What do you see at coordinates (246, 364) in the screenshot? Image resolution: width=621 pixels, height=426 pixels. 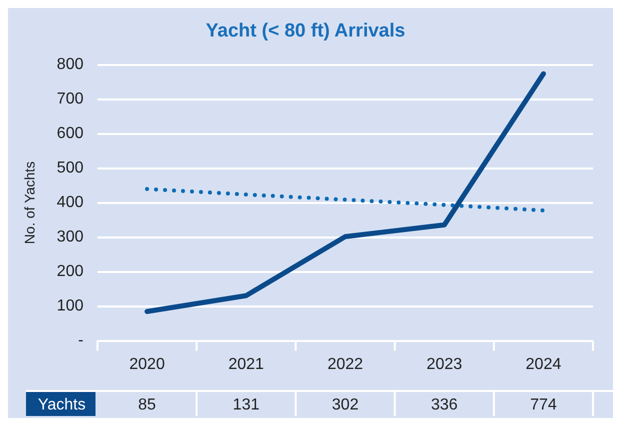 I see `x-tick-label: 2021` at bounding box center [246, 364].